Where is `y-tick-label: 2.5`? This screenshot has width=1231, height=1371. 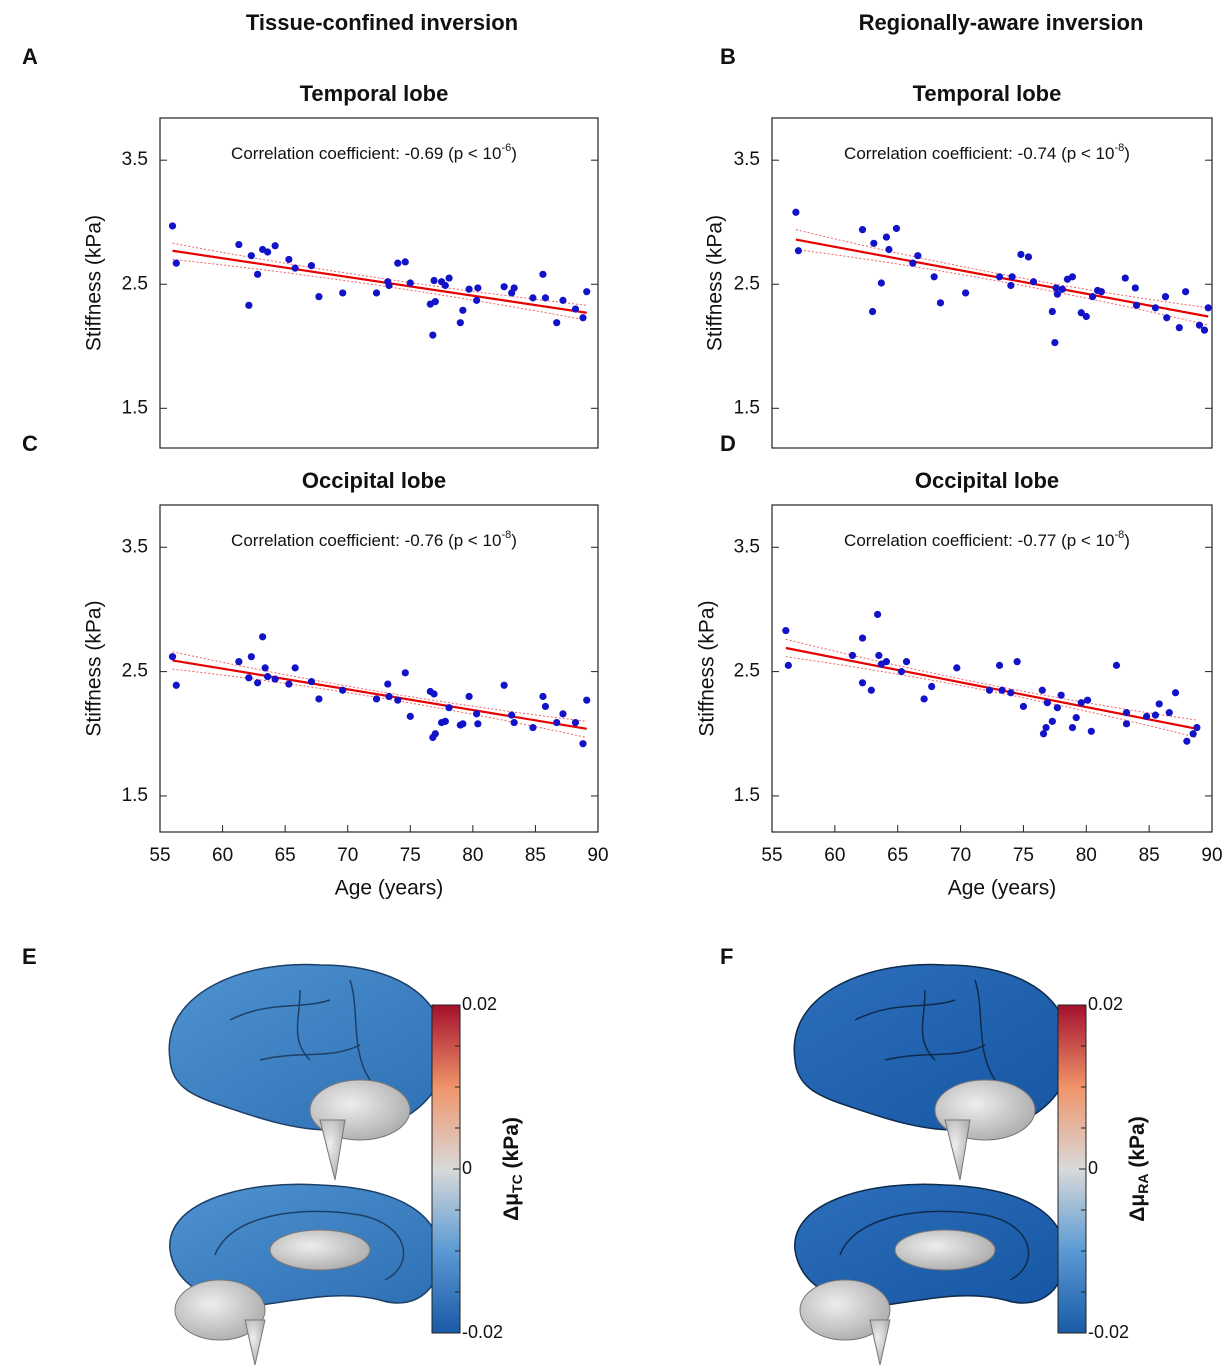
y-tick-label: 2.5 is located at coordinates (747, 283).